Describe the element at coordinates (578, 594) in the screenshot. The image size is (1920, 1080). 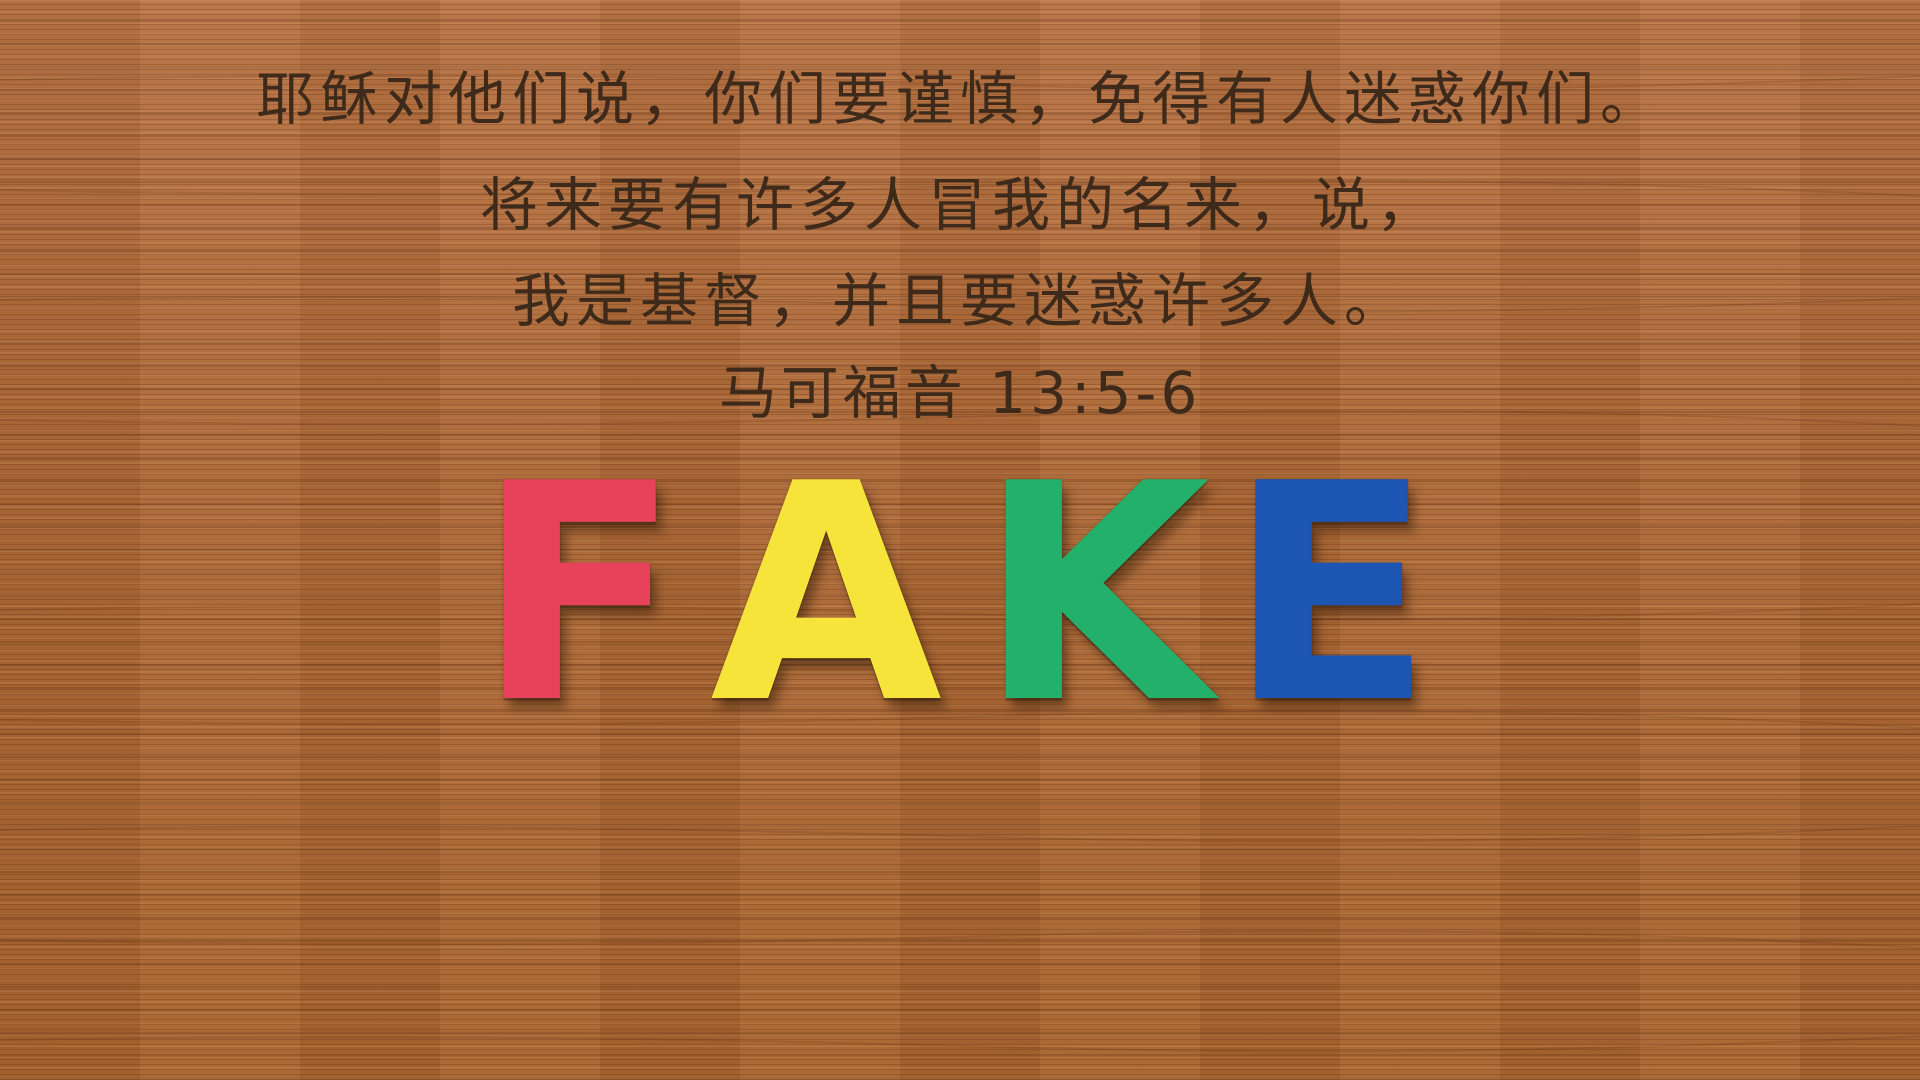
I see `foam-letter-f: F` at that location.